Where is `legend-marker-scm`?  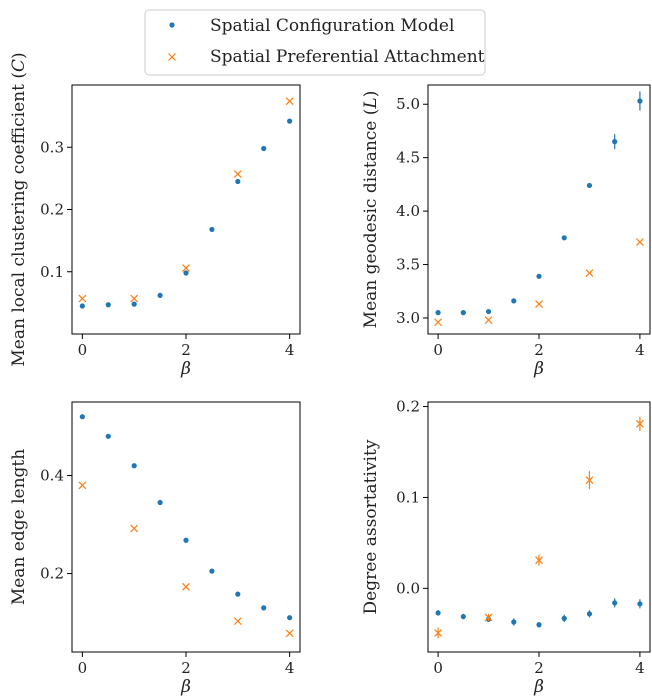
legend-marker-scm is located at coordinates (172, 25).